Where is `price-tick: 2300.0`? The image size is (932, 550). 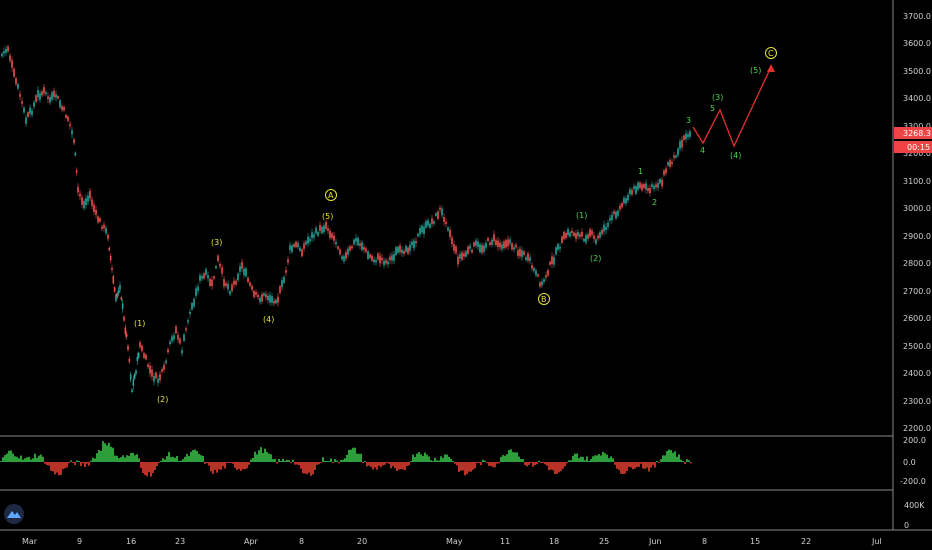 price-tick: 2300.0 is located at coordinates (917, 401).